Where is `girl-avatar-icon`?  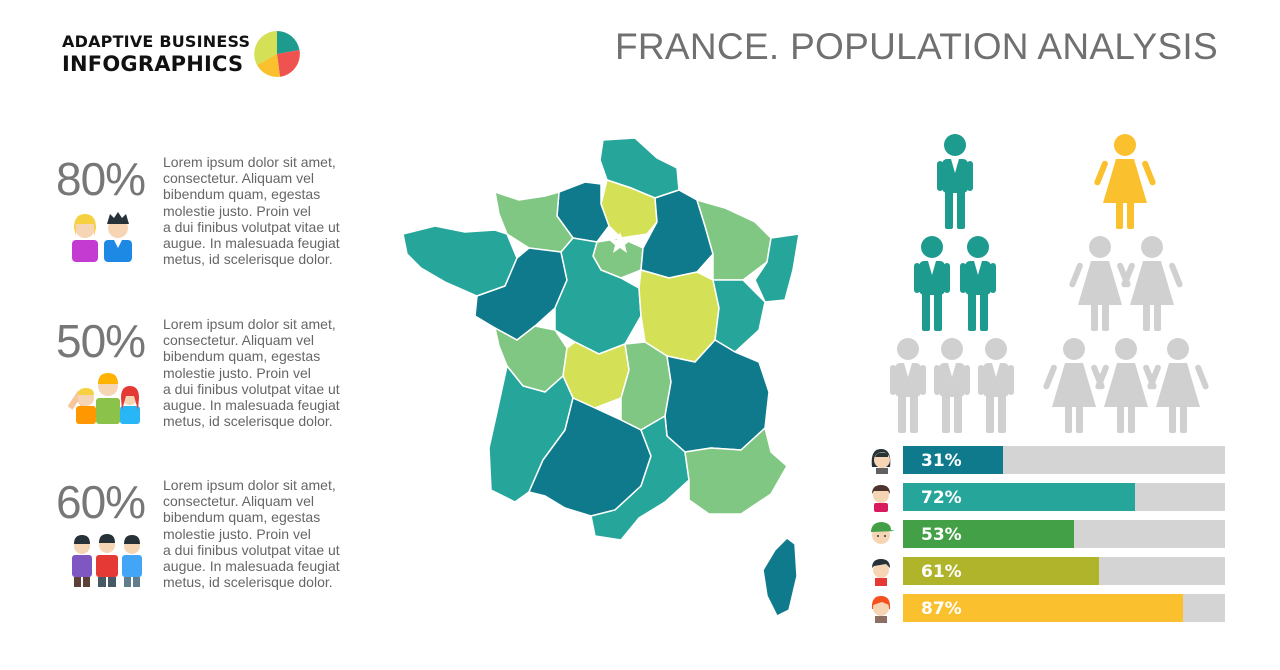
girl-avatar-icon is located at coordinates (881, 498).